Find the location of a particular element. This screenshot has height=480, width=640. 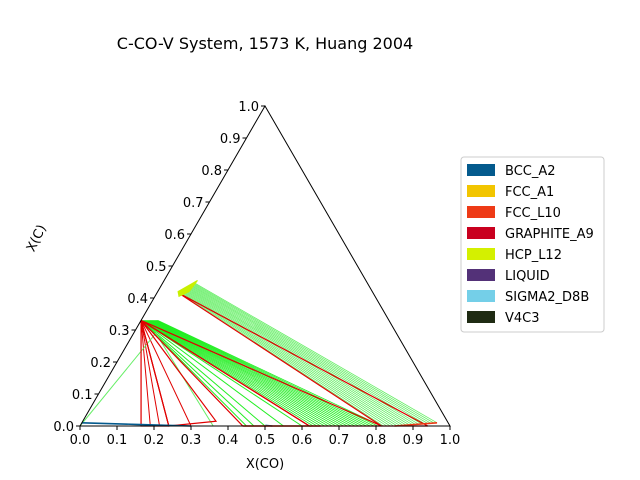

x-tick-label: 0.2 is located at coordinates (154, 440).